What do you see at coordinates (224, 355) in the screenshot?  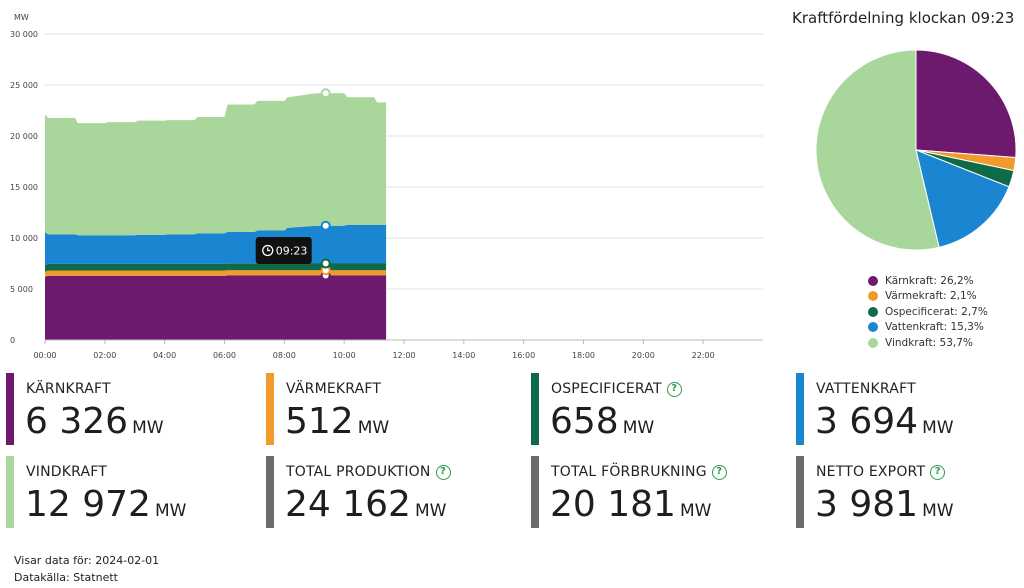 I see `x-tick-label: 06:00` at bounding box center [224, 355].